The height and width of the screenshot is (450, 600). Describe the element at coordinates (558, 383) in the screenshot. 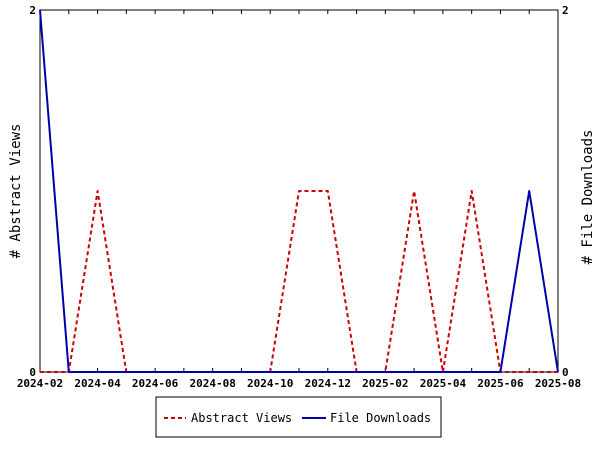

I see `x-tick-label: 2025-08` at that location.